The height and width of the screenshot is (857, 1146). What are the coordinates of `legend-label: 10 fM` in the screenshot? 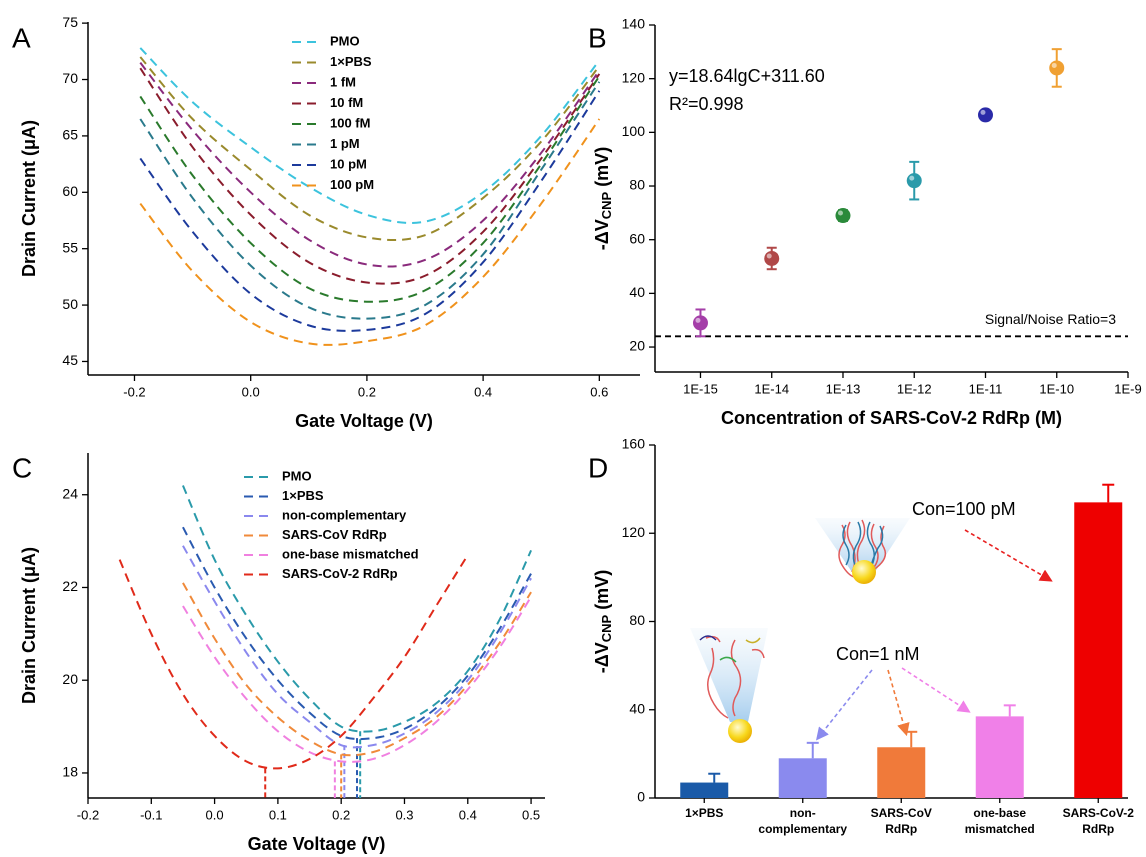 It's located at (346, 102).